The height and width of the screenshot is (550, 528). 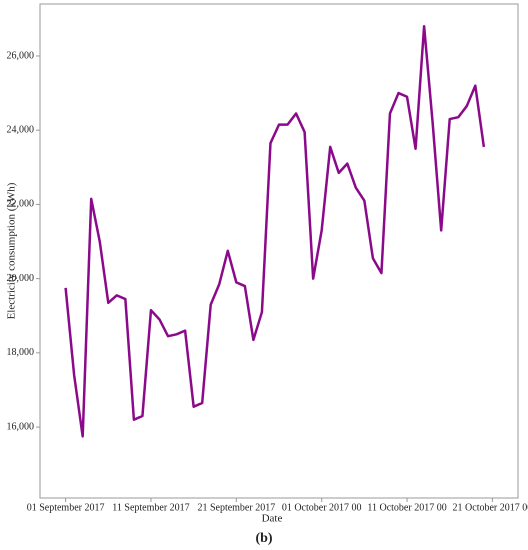 I want to click on x-tick-label: 01 October 2017 00, so click(x=322, y=507).